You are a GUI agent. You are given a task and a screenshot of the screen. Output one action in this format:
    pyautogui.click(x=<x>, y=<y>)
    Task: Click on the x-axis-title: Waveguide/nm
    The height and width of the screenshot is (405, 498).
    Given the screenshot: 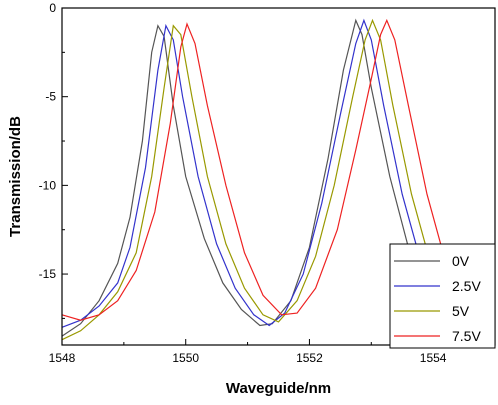 What is the action you would take?
    pyautogui.click(x=278, y=388)
    